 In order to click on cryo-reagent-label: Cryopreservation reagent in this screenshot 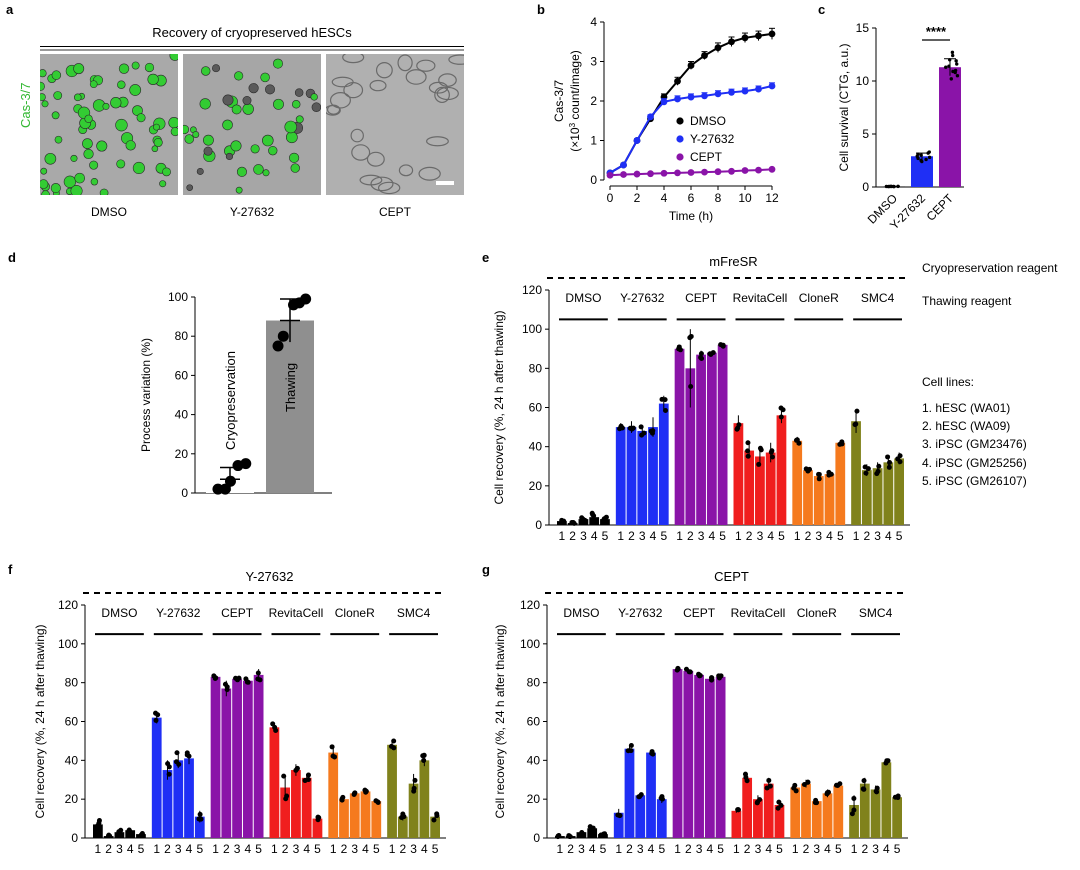, I will do `click(990, 268)`.